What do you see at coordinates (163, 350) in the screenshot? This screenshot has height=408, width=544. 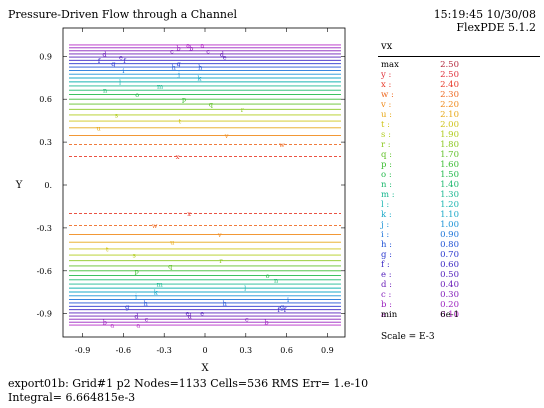 I see `x-tick-label: -0.3` at bounding box center [163, 350].